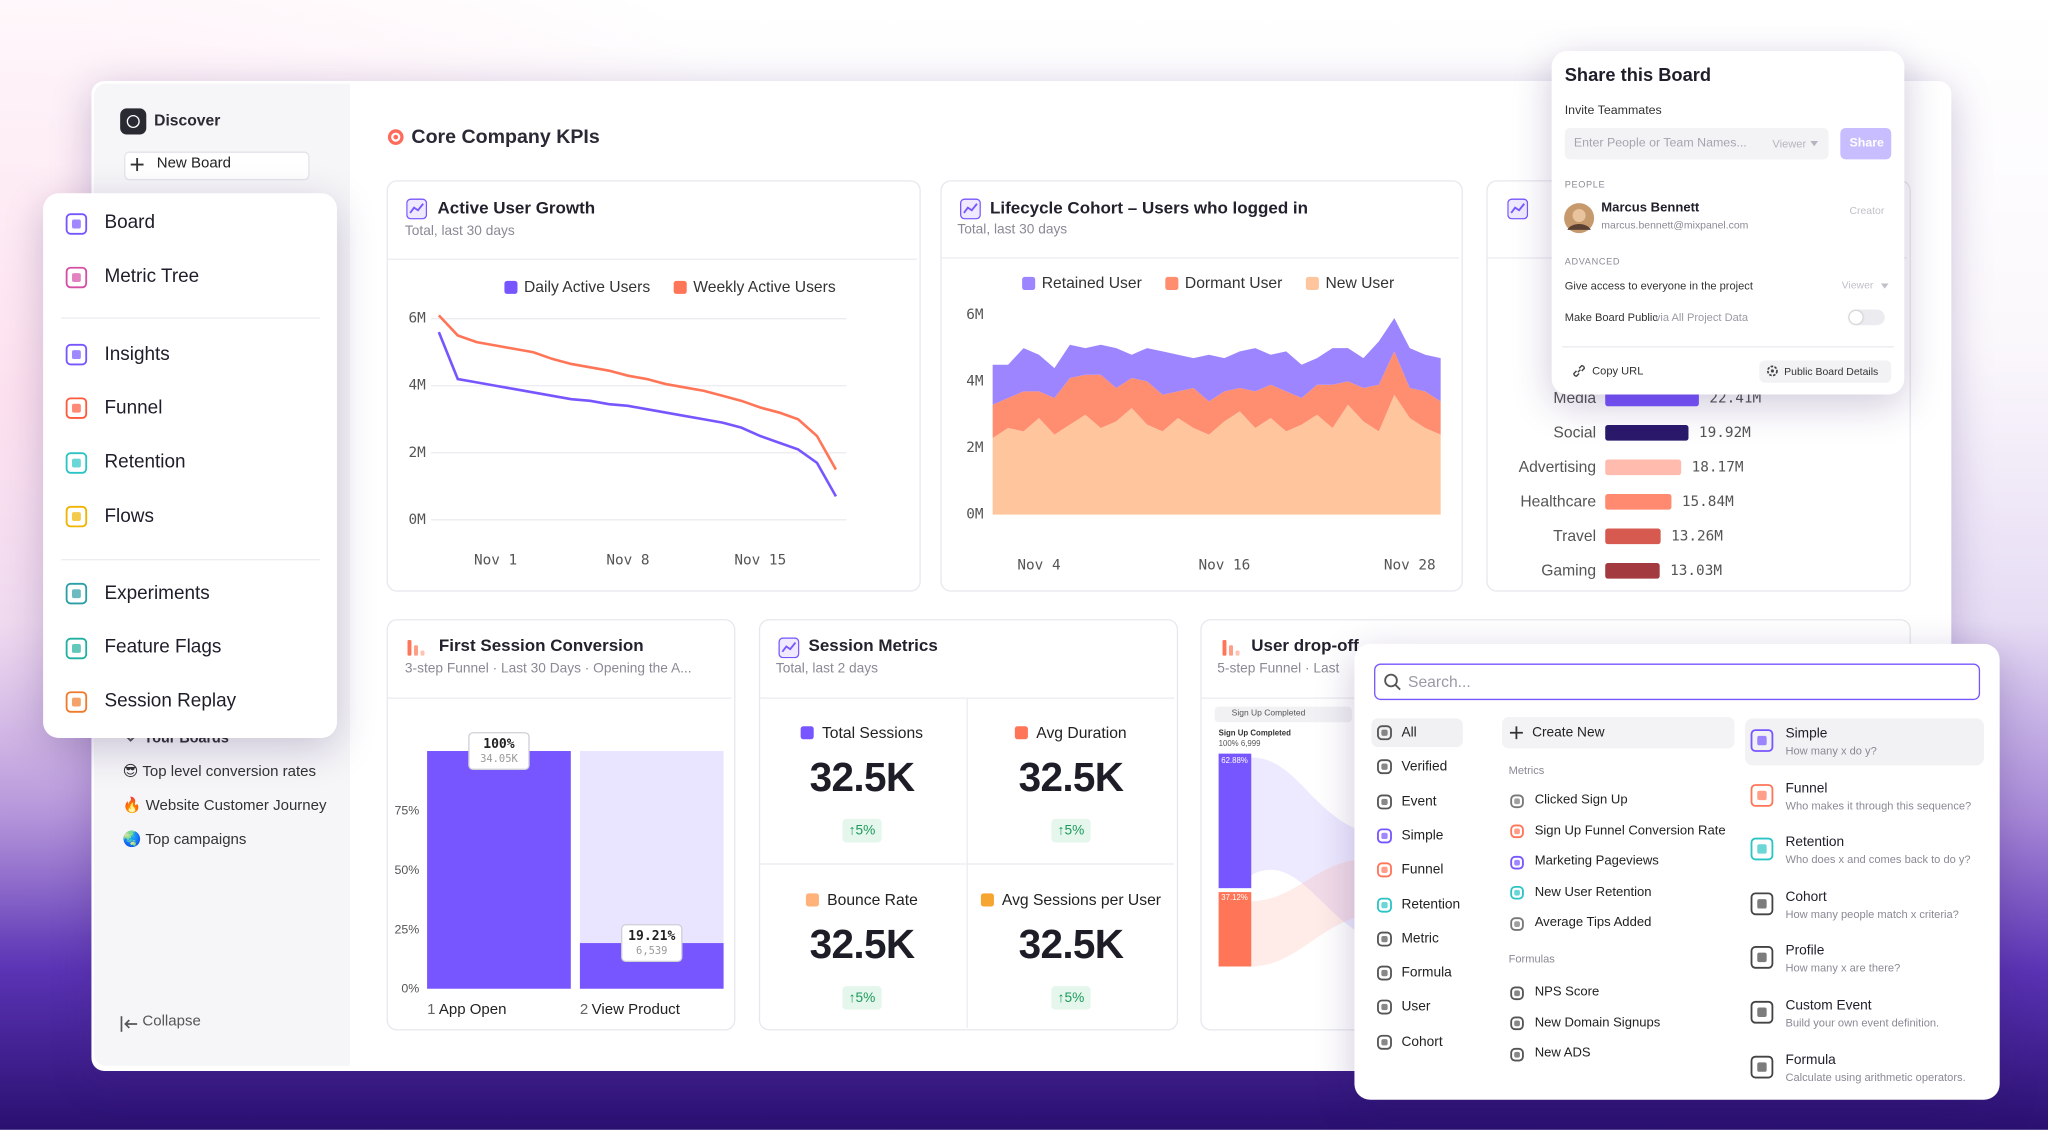 This screenshot has height=1130, width=2048. I want to click on type-title: Retention, so click(1815, 842).